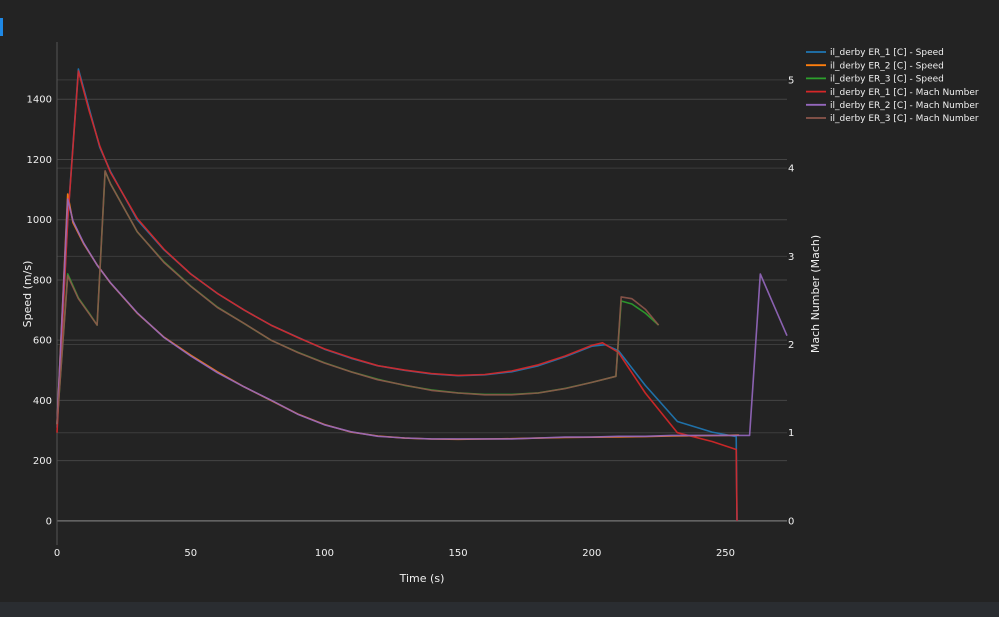  I want to click on y2-tick-label: 0, so click(791, 521).